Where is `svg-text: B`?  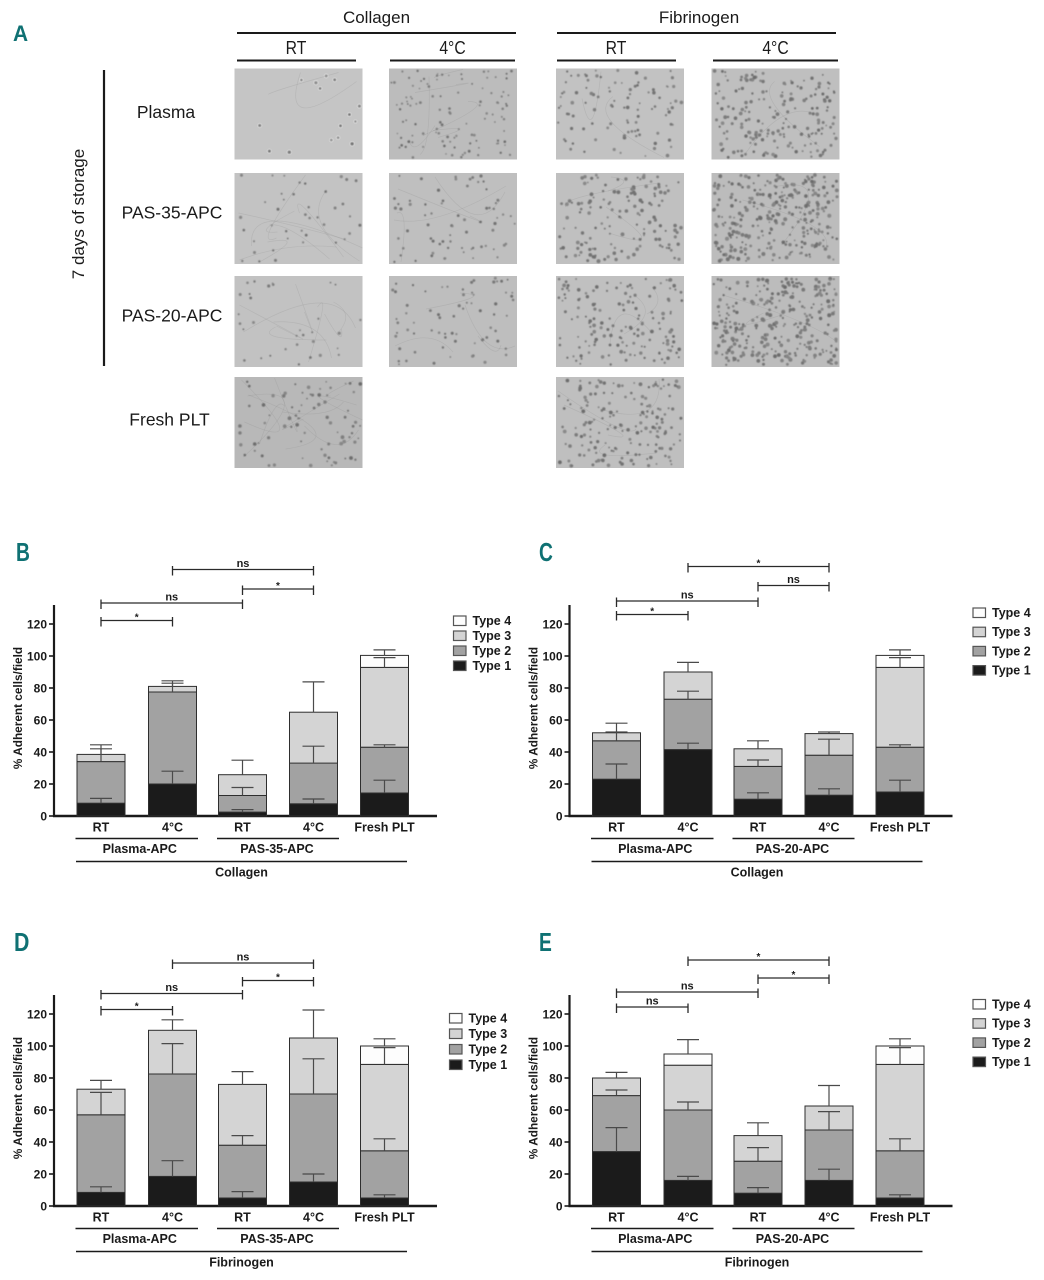
svg-text: B is located at coordinates (23, 552).